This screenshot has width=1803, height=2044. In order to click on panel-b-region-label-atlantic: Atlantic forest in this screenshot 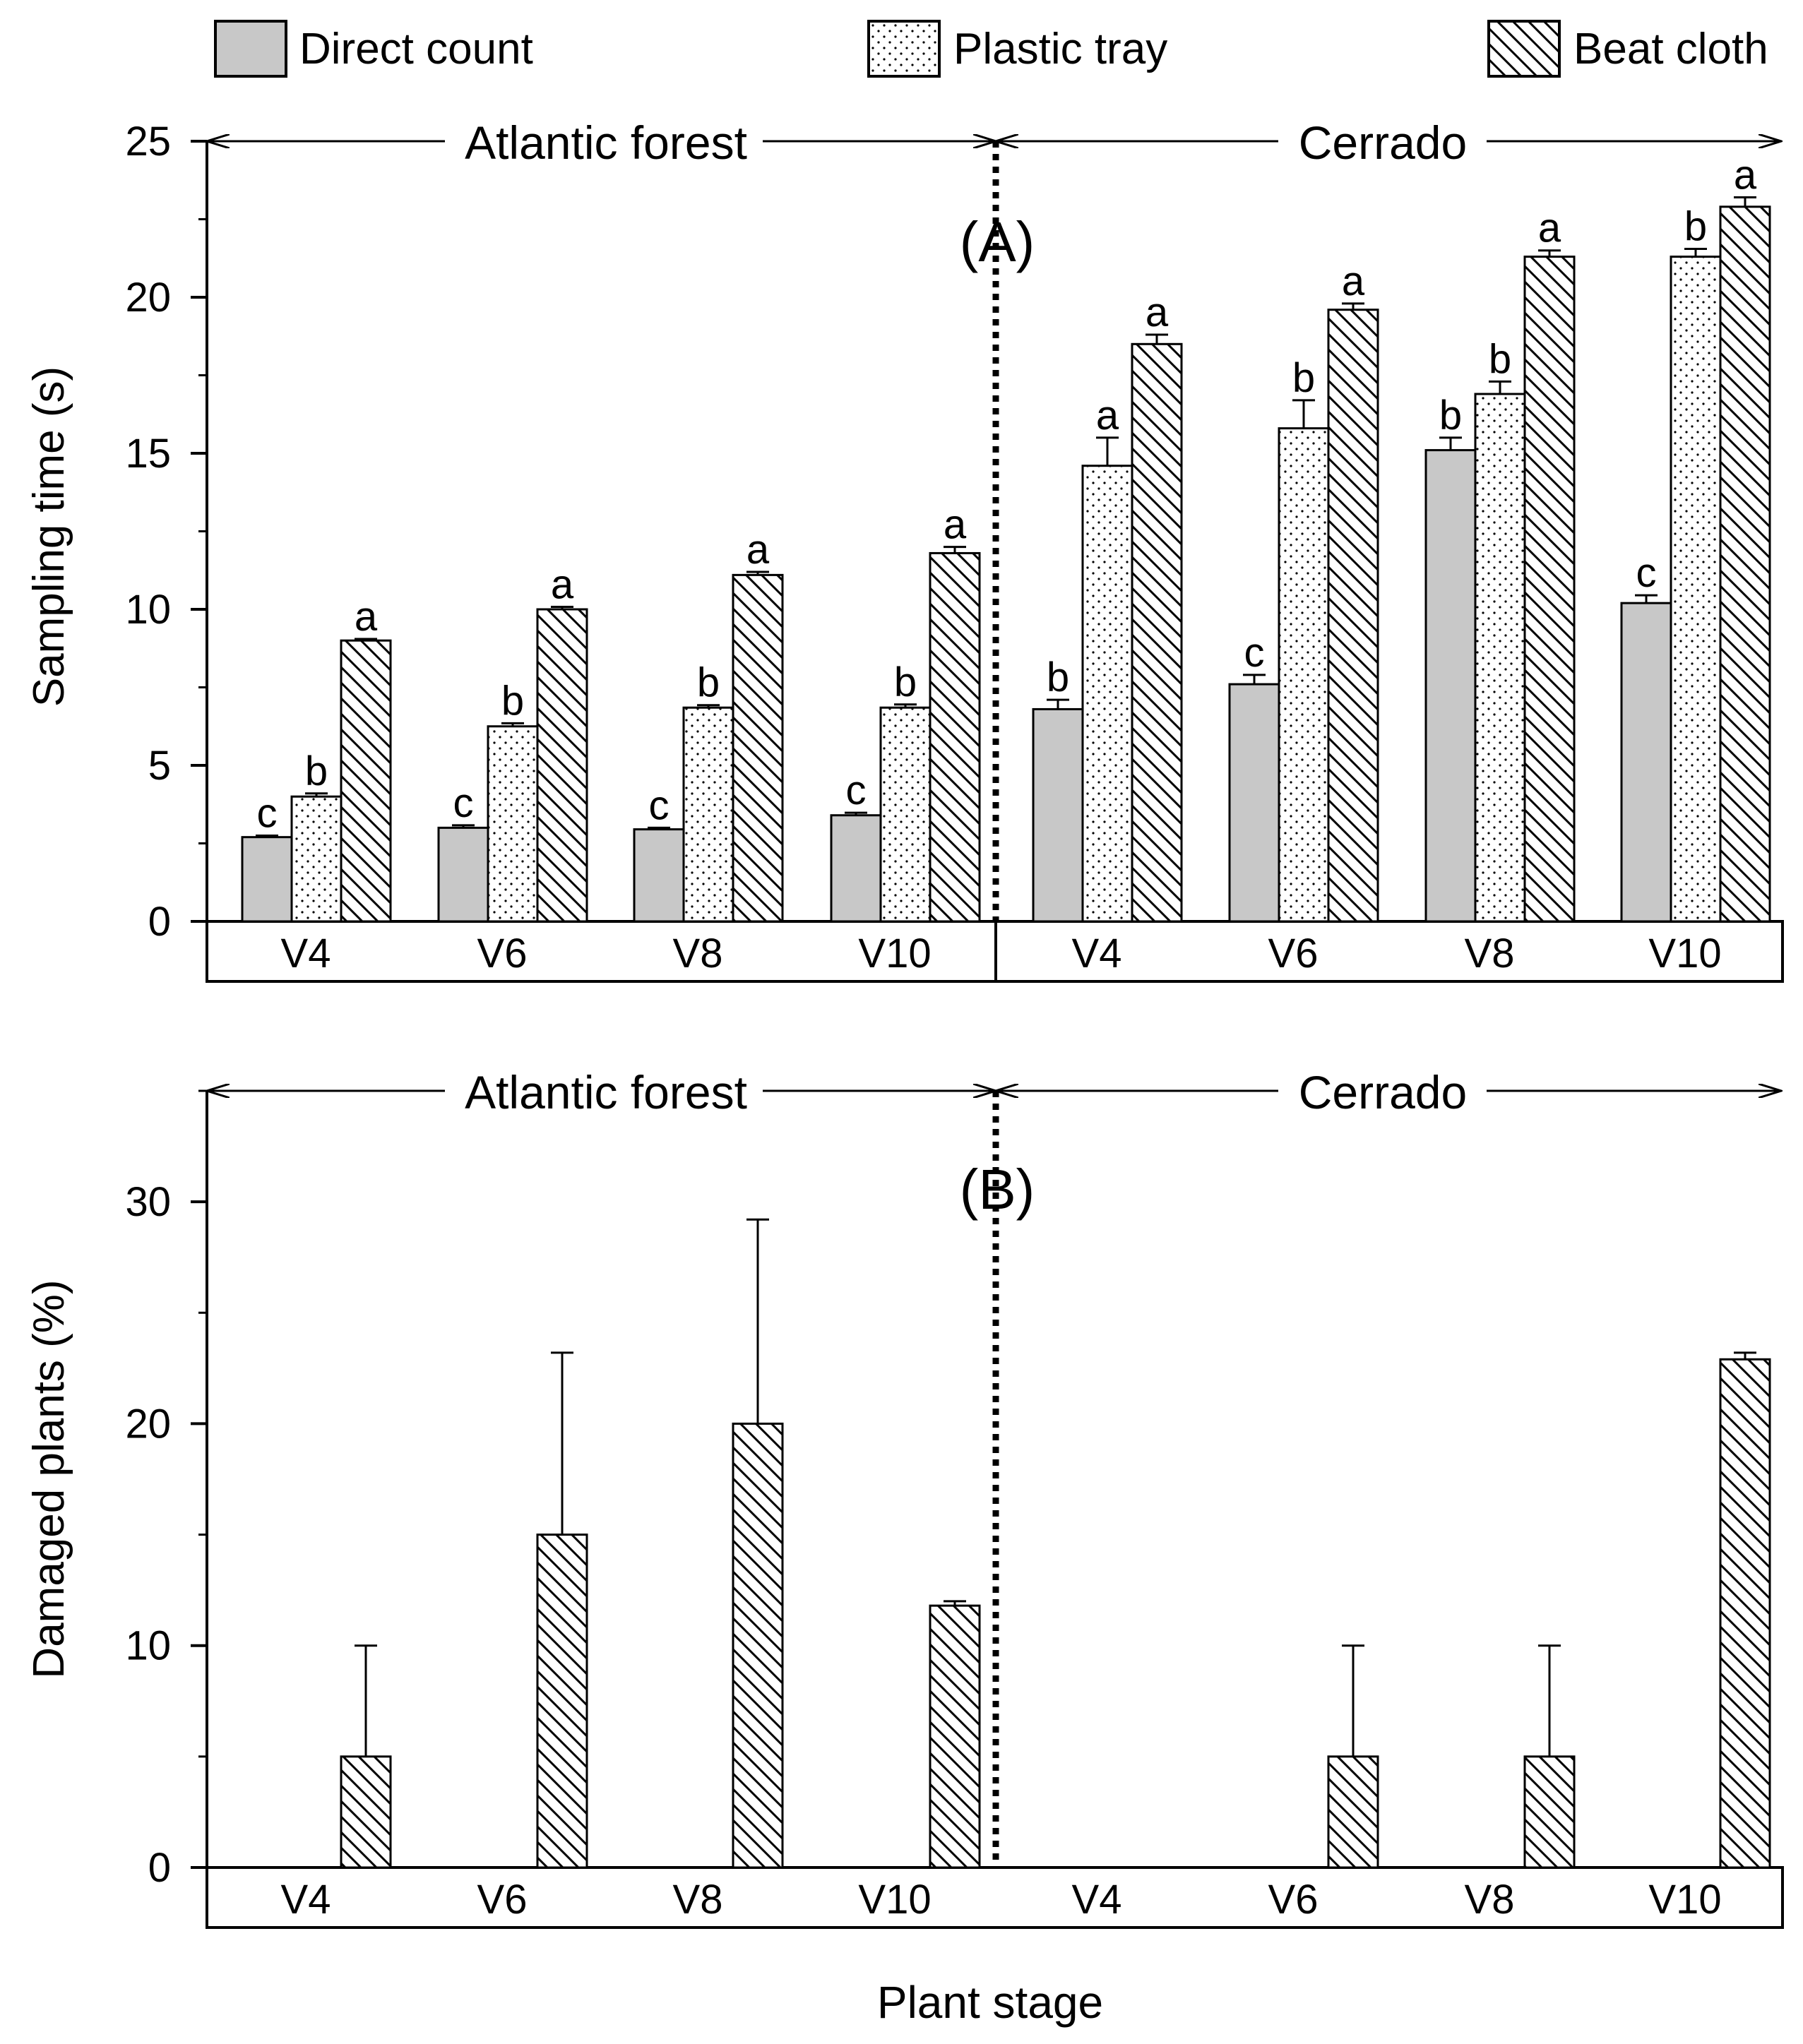, I will do `click(606, 1092)`.